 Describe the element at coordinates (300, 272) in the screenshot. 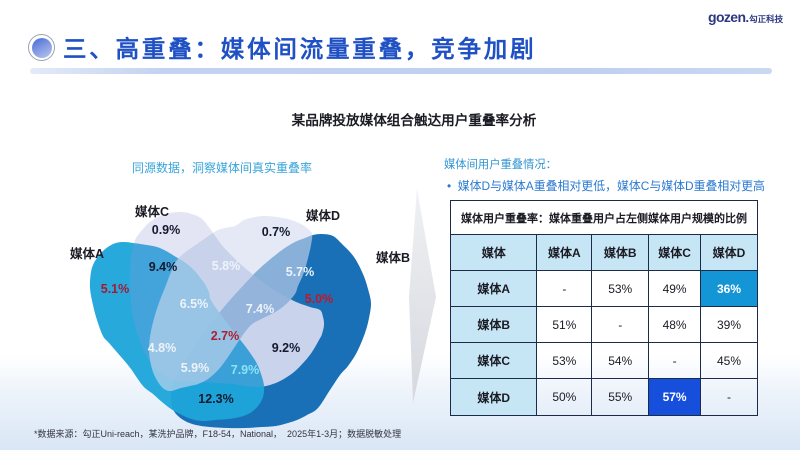

I see `svg-text: 5.7%` at that location.